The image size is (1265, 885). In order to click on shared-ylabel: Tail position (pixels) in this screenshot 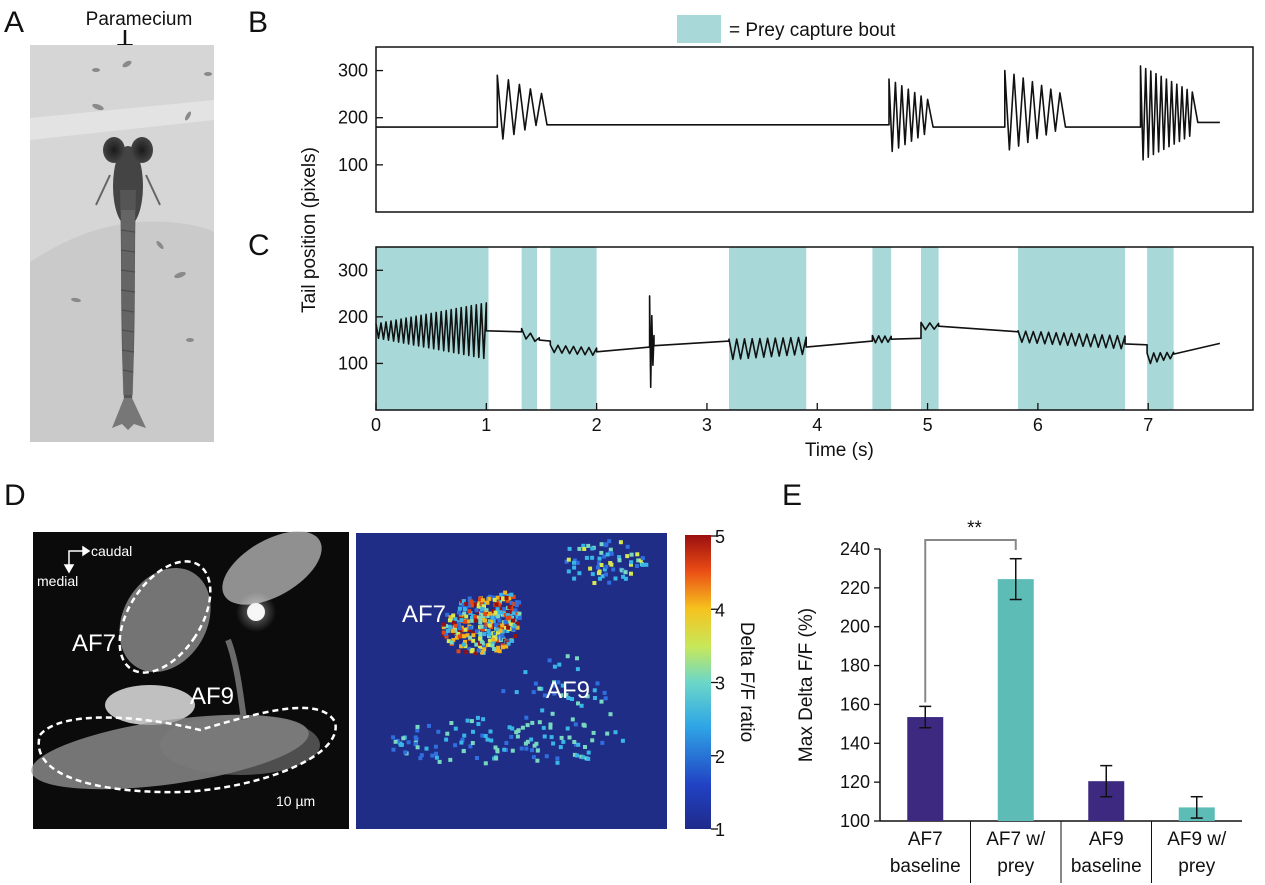, I will do `click(309, 230)`.